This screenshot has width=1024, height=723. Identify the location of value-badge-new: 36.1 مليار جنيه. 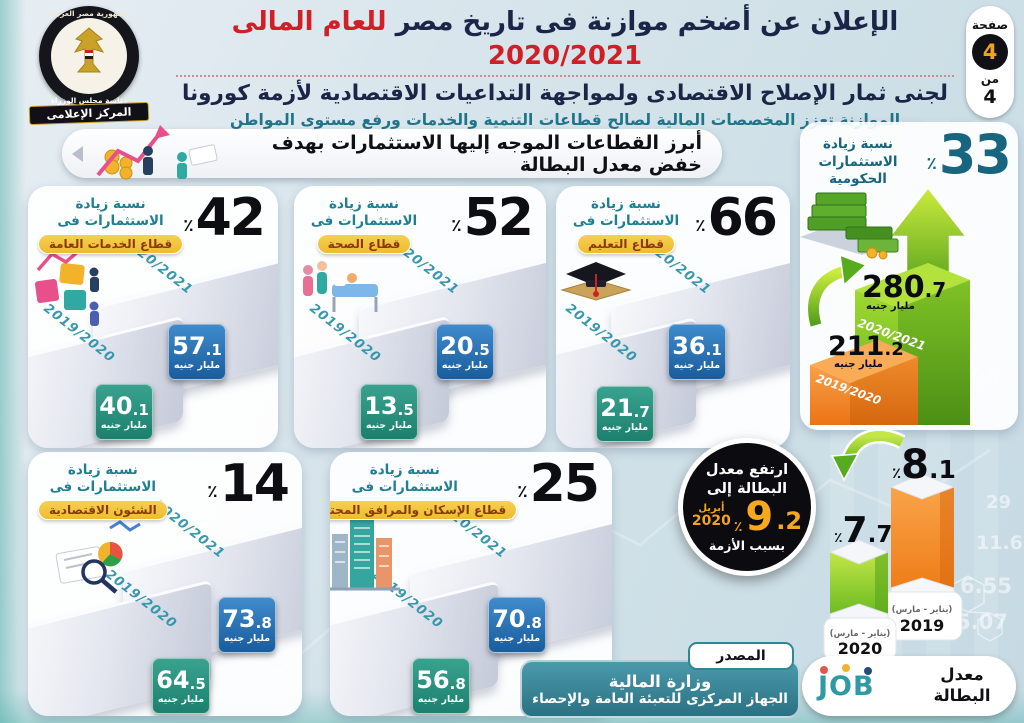
(697, 352).